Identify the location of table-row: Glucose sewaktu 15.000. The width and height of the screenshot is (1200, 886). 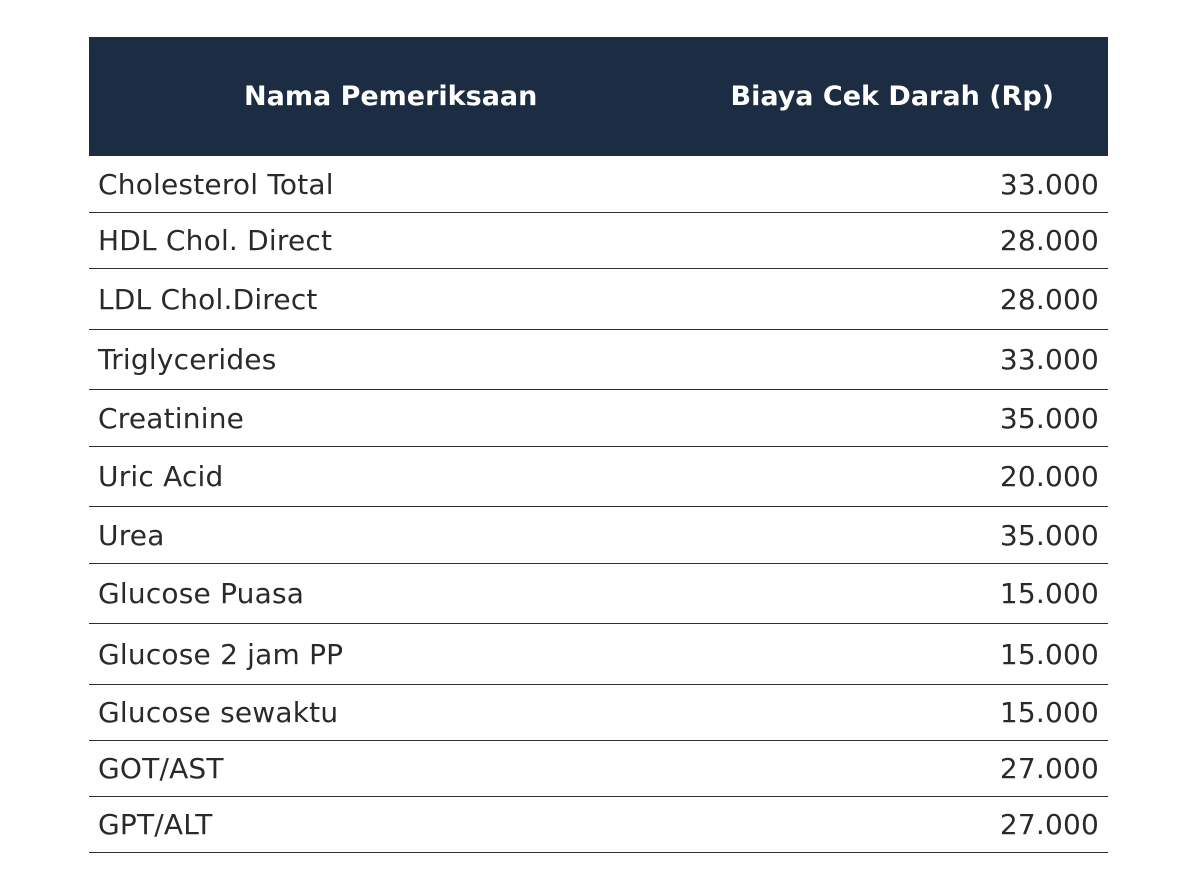
(598, 713).